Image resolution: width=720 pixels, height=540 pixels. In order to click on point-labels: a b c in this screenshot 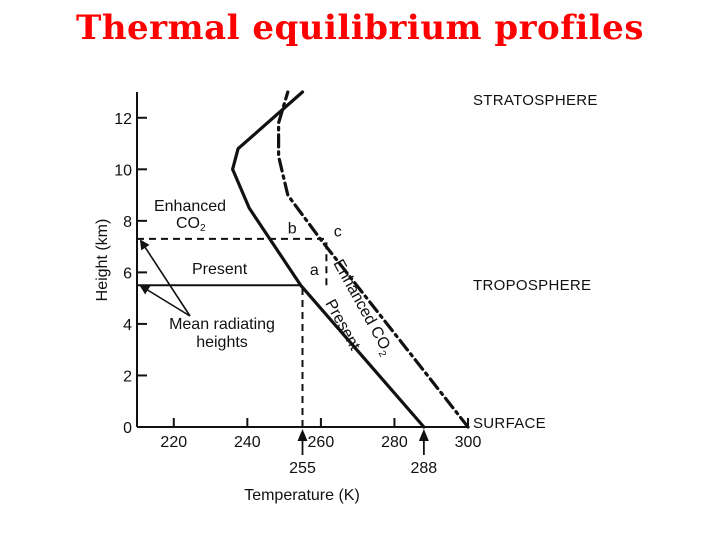, I will do `click(315, 250)`.